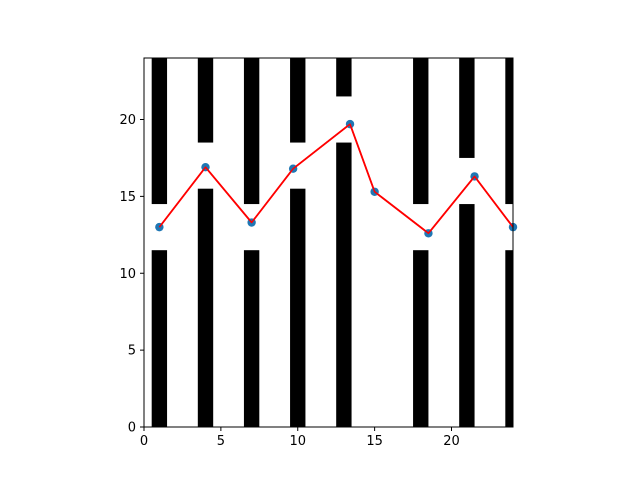  I want to click on y-tick-label: 5, so click(132, 351).